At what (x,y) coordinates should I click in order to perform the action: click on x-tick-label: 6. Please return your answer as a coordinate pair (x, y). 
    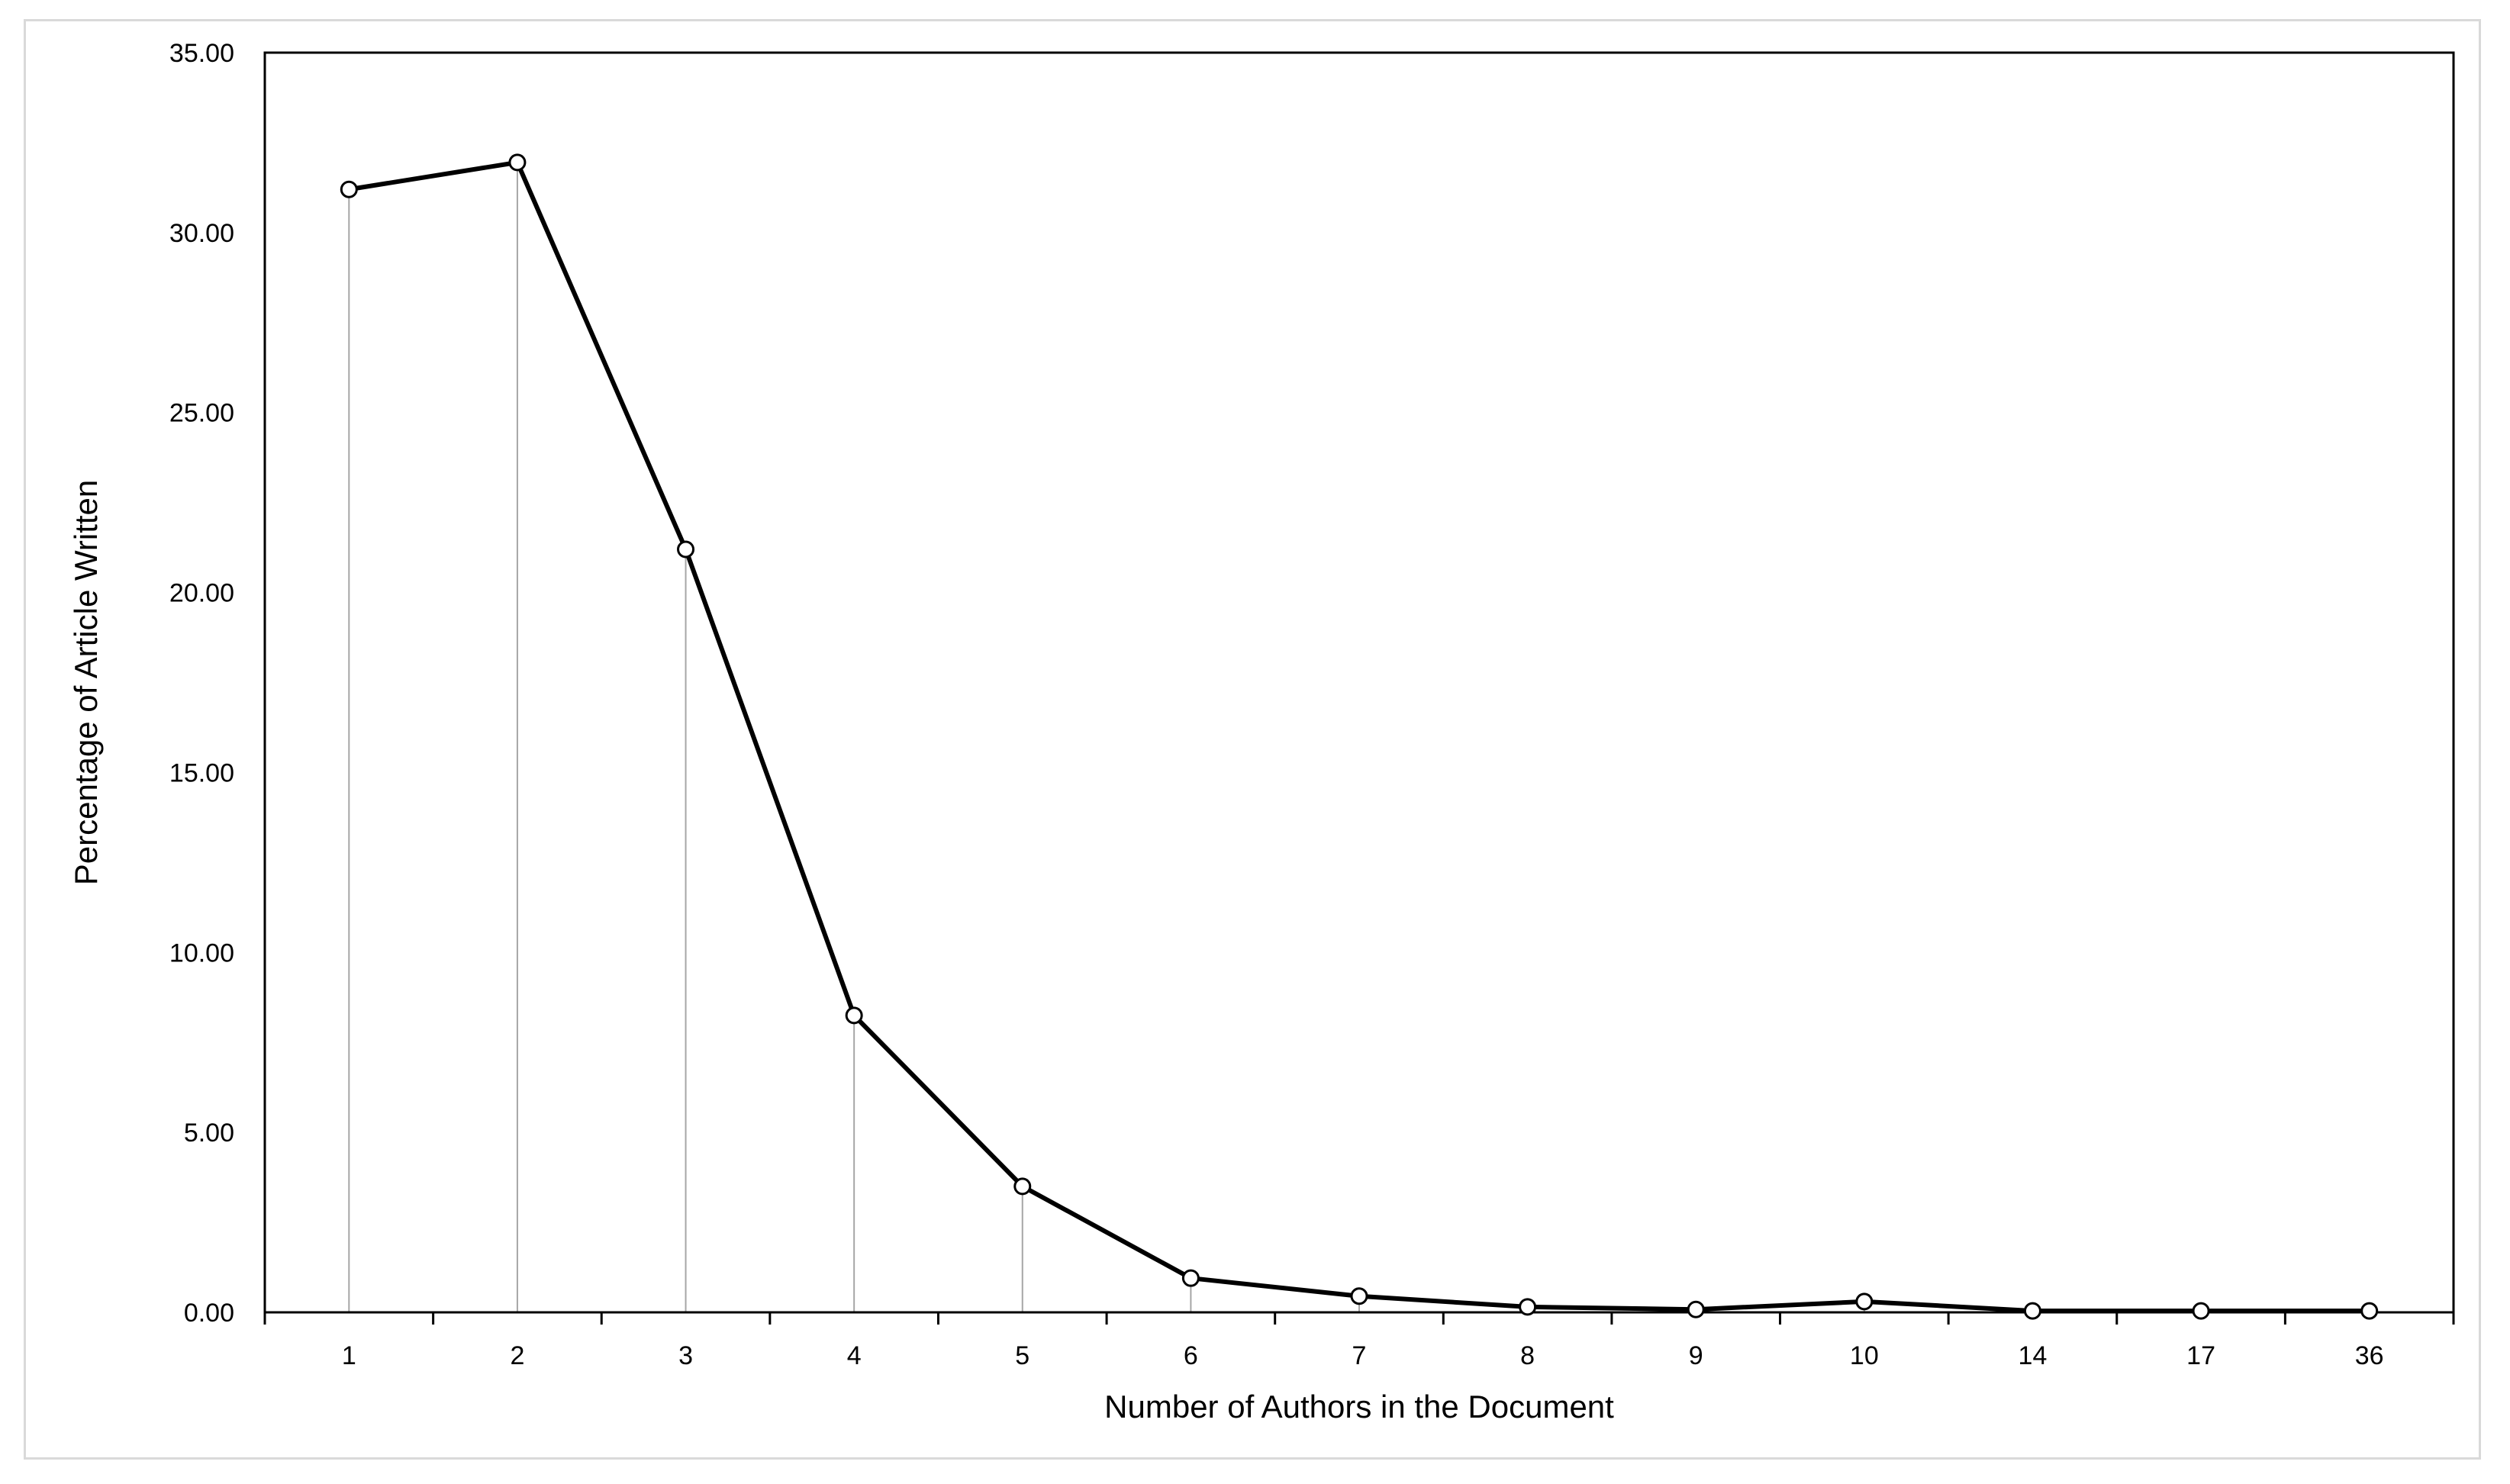
    Looking at the image, I should click on (1191, 1355).